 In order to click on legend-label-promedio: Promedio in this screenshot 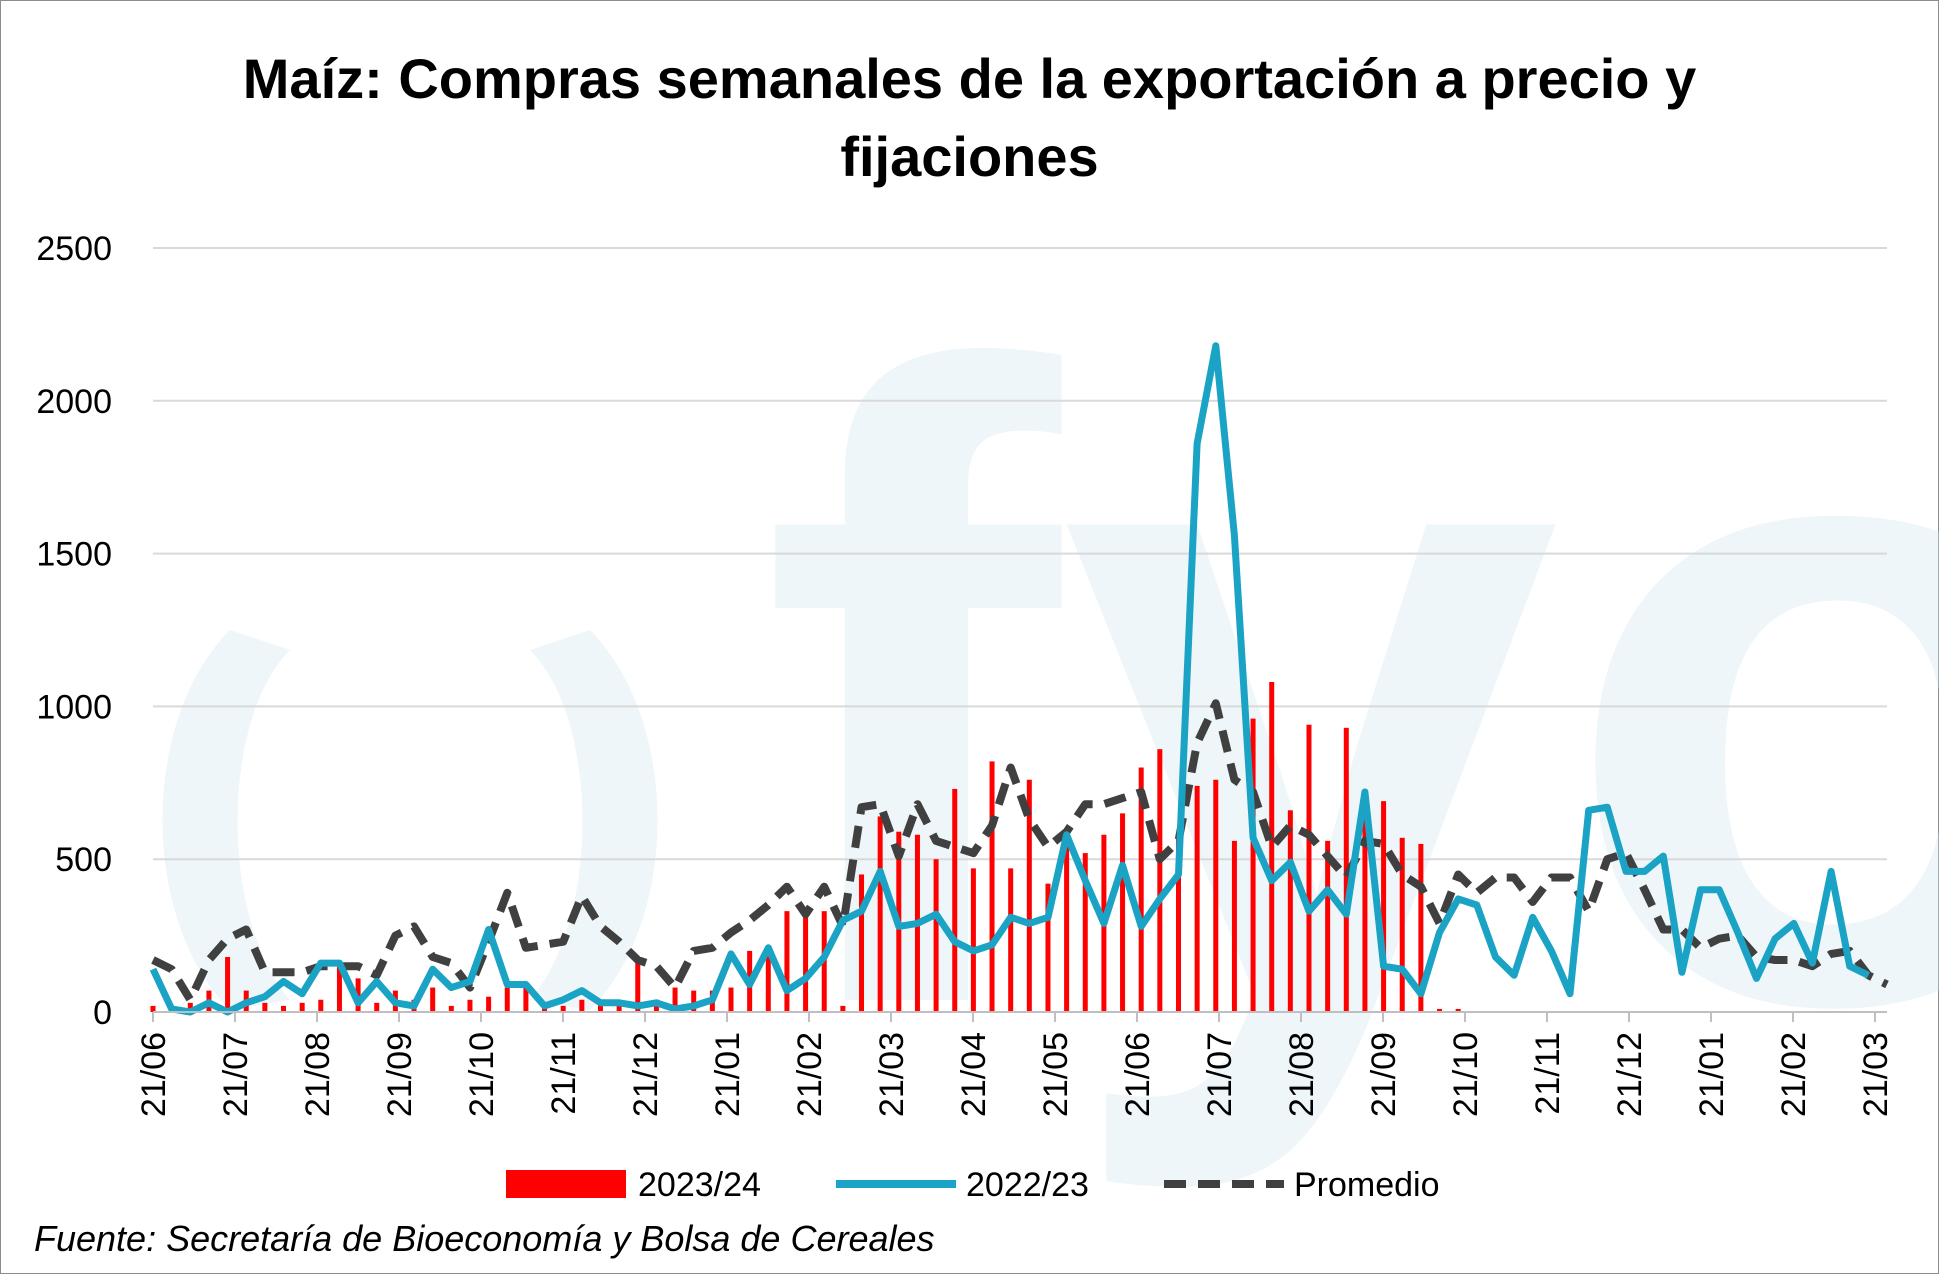, I will do `click(1367, 1185)`.